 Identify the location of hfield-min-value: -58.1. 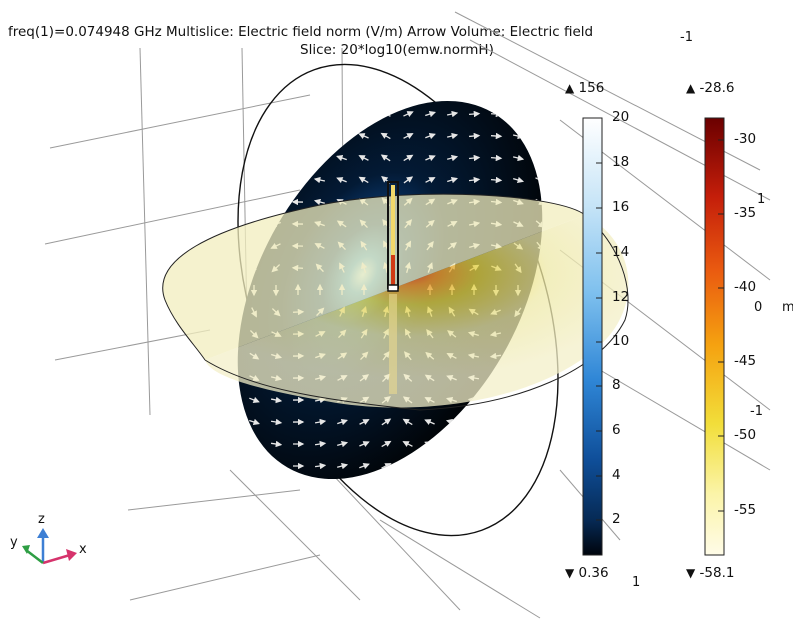
(717, 573).